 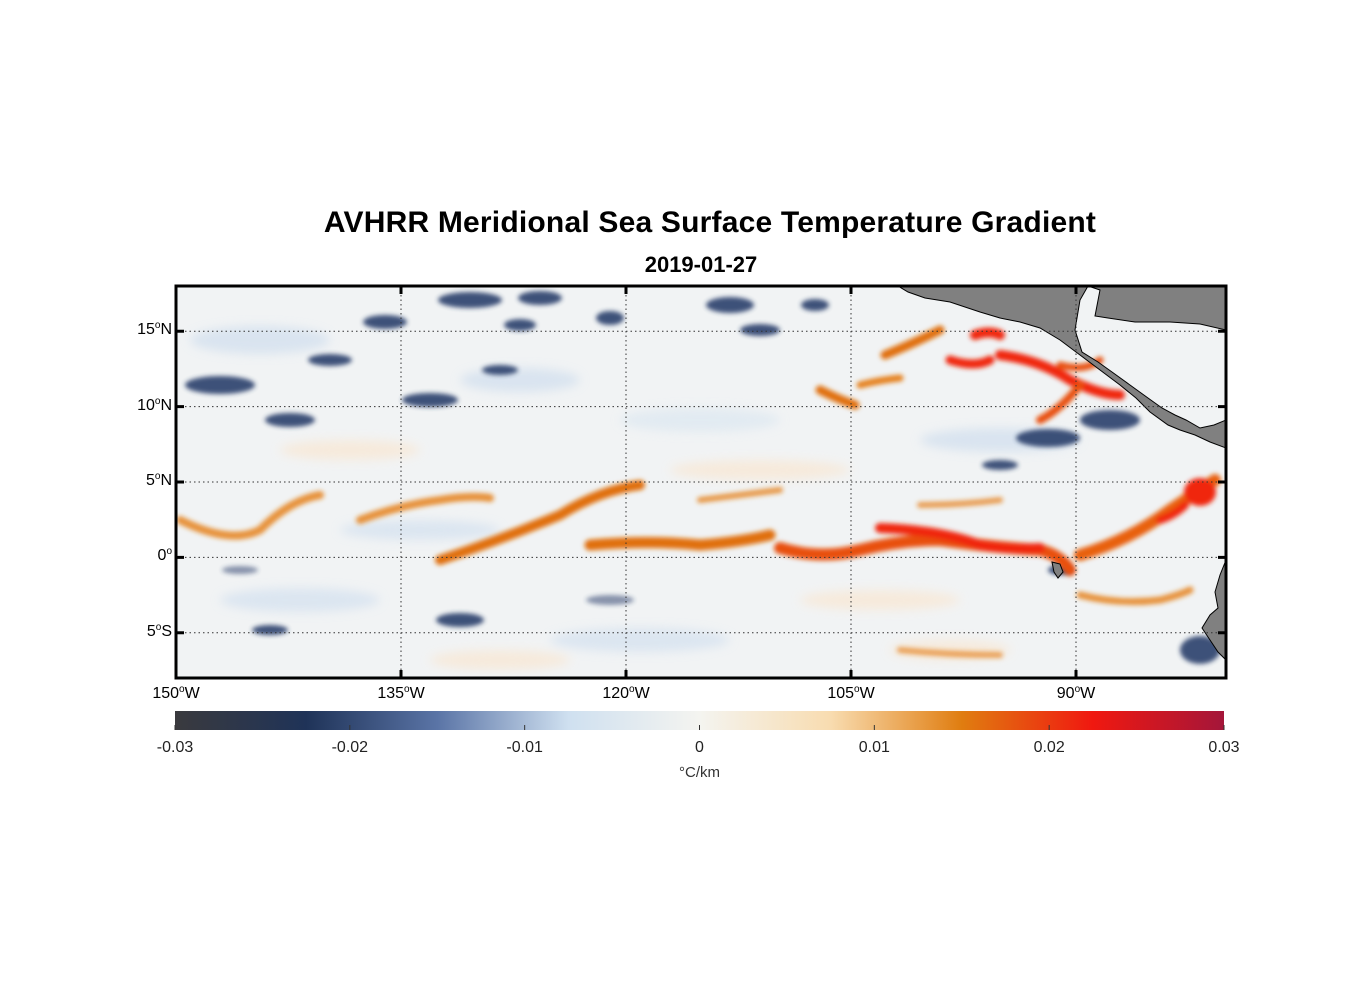 I want to click on colorbar-tick-label: 0.01, so click(x=874, y=747).